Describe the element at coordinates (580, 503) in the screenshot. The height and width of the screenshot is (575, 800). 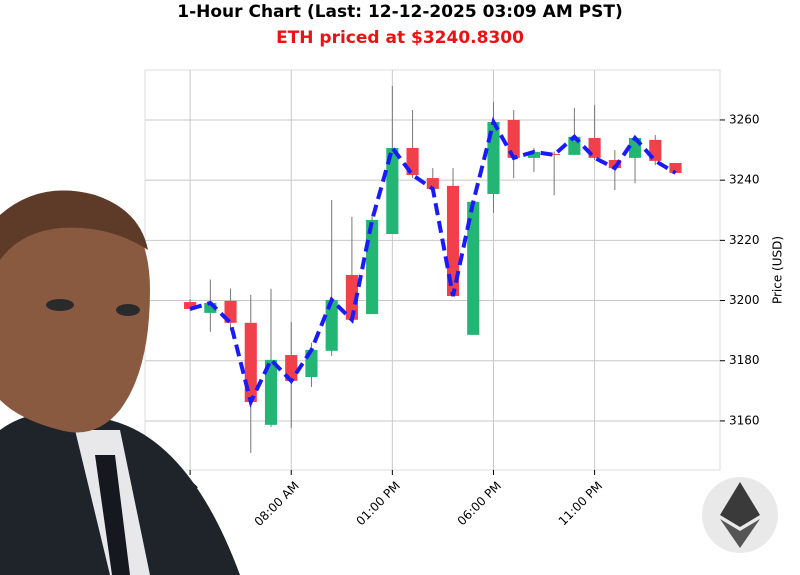
I see `x-tick-label: 11:00 PM` at that location.